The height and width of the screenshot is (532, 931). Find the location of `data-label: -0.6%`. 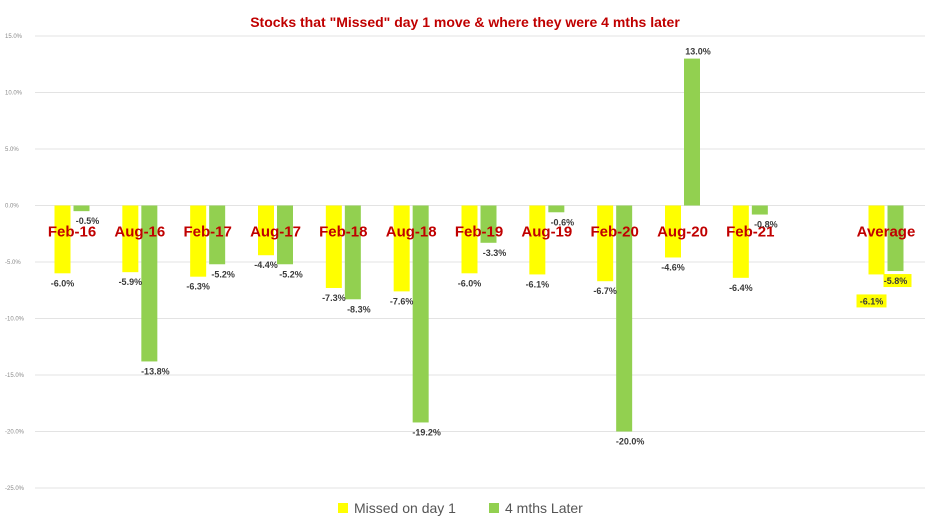

data-label: -0.6% is located at coordinates (563, 222).